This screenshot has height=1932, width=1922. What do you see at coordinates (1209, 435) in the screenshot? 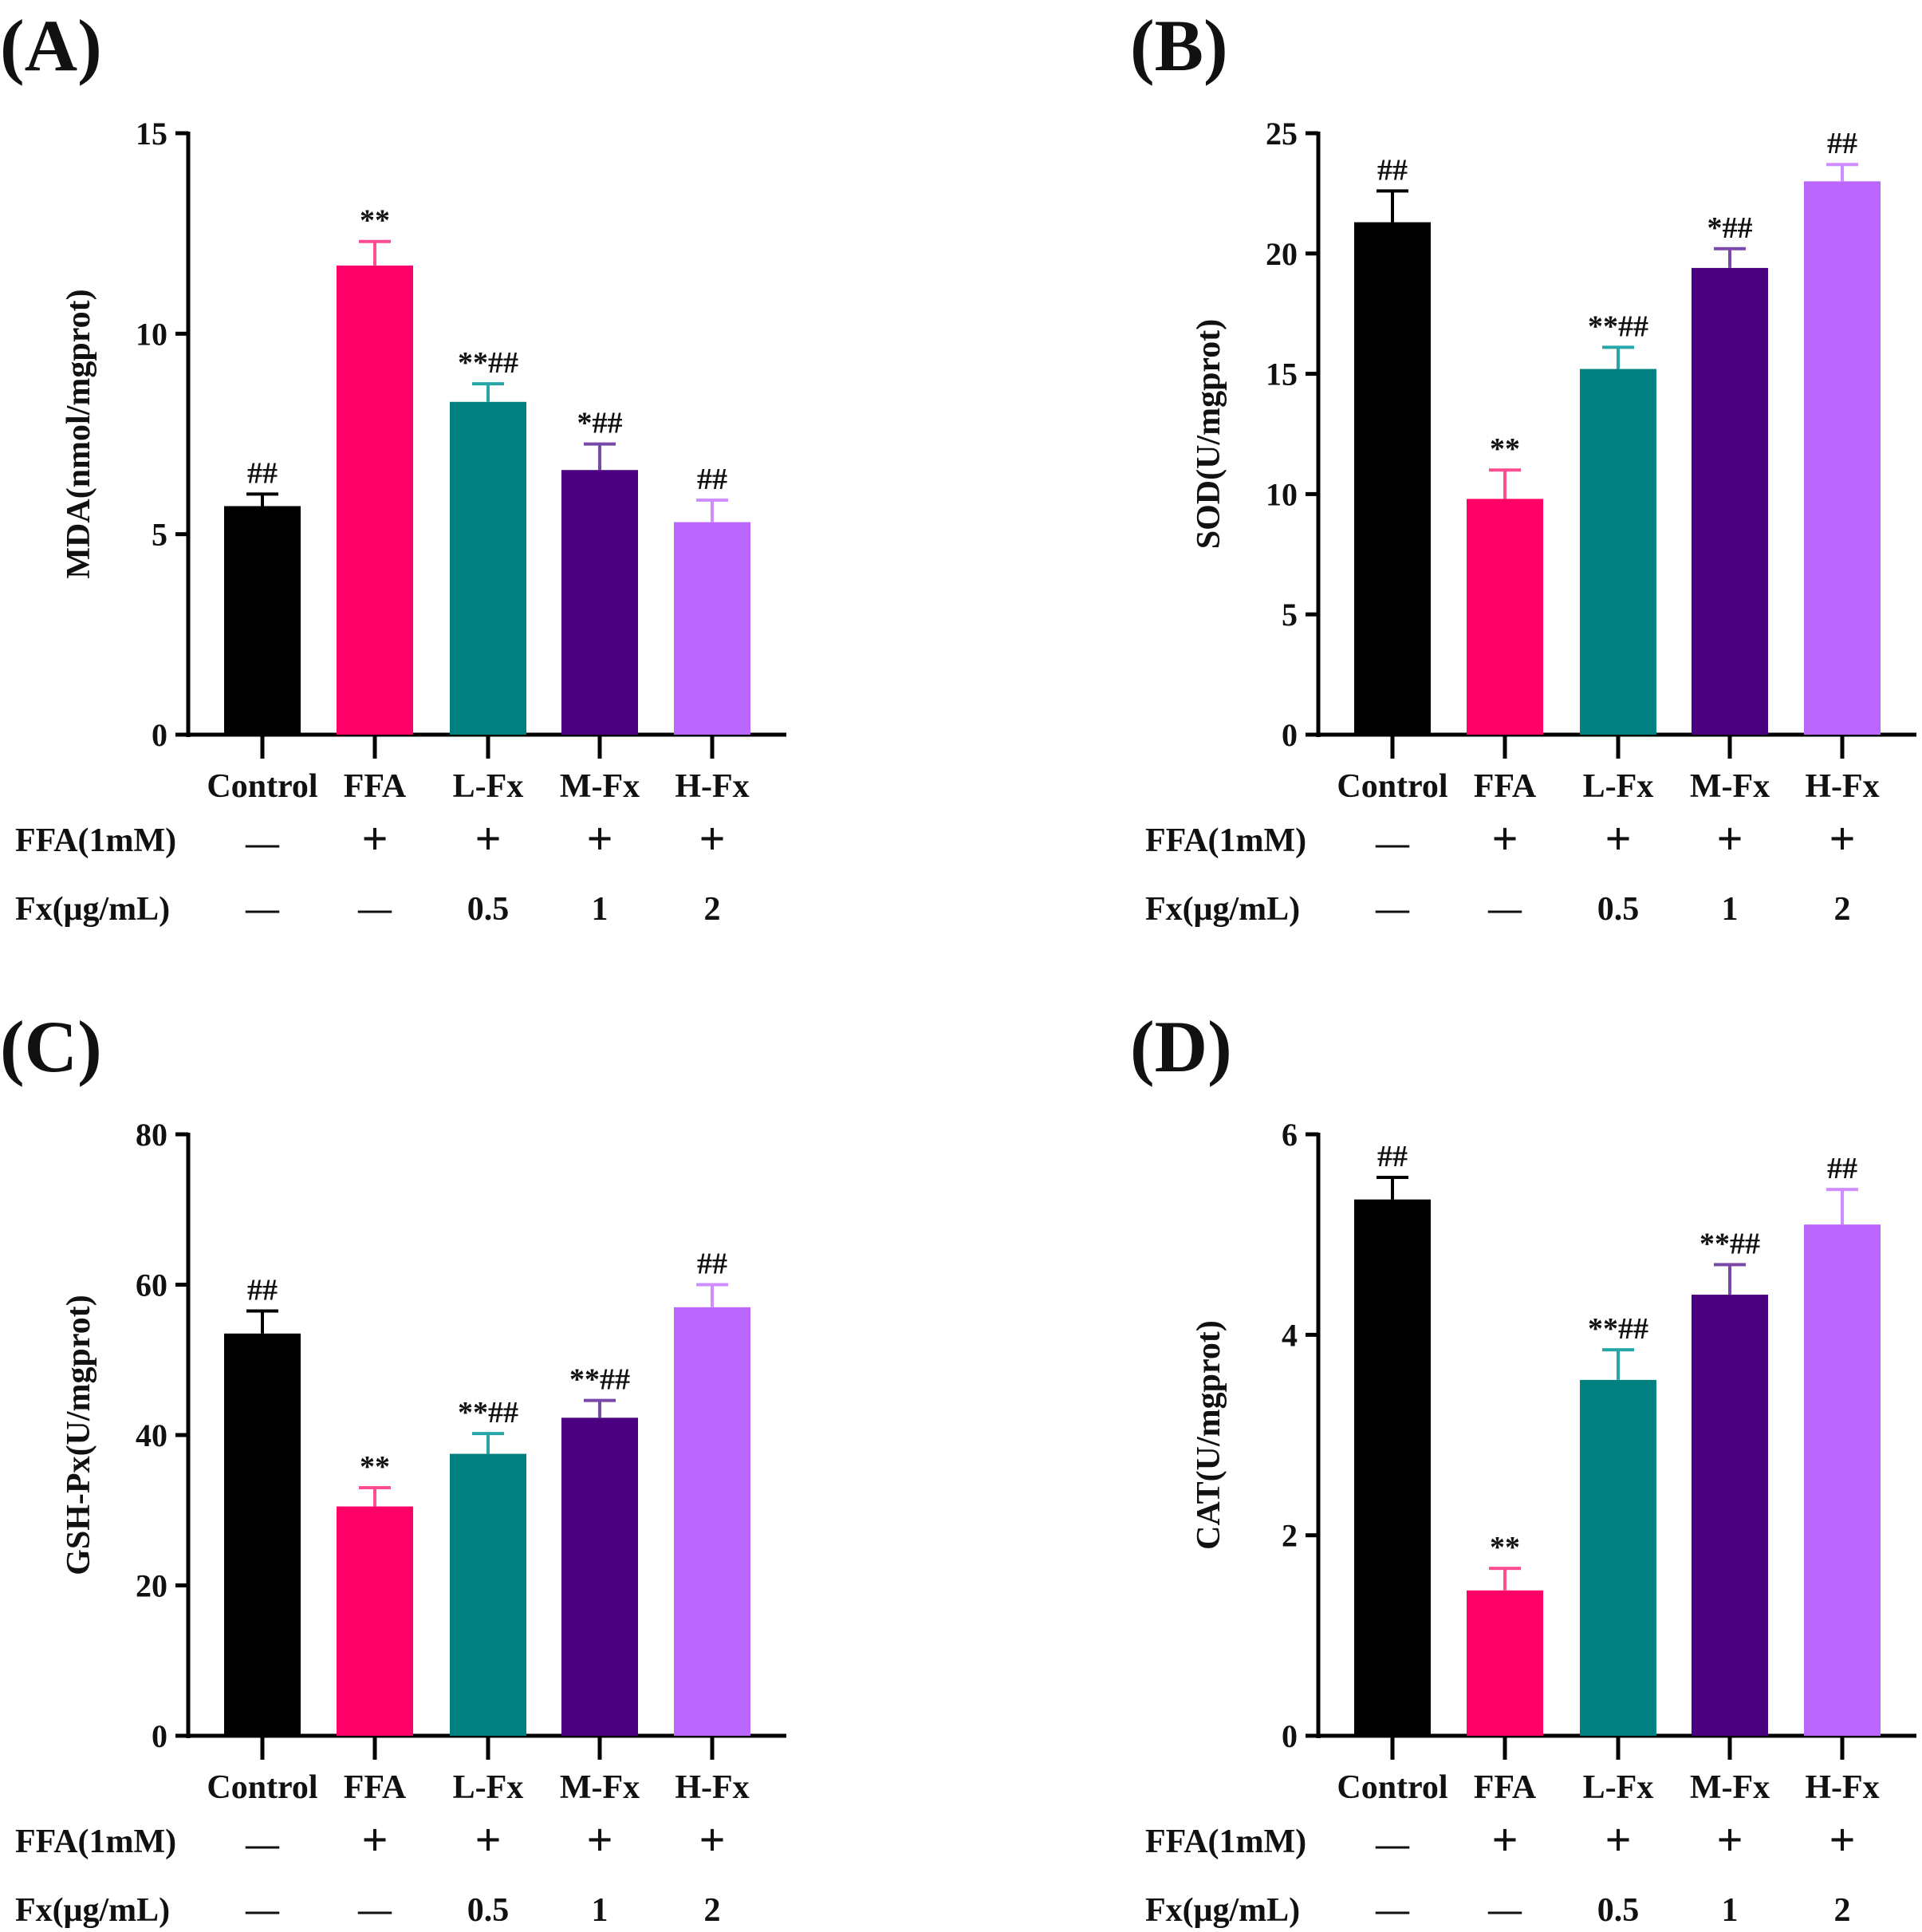
I see `y-axis-label: SOD(U/mgprot)` at bounding box center [1209, 435].